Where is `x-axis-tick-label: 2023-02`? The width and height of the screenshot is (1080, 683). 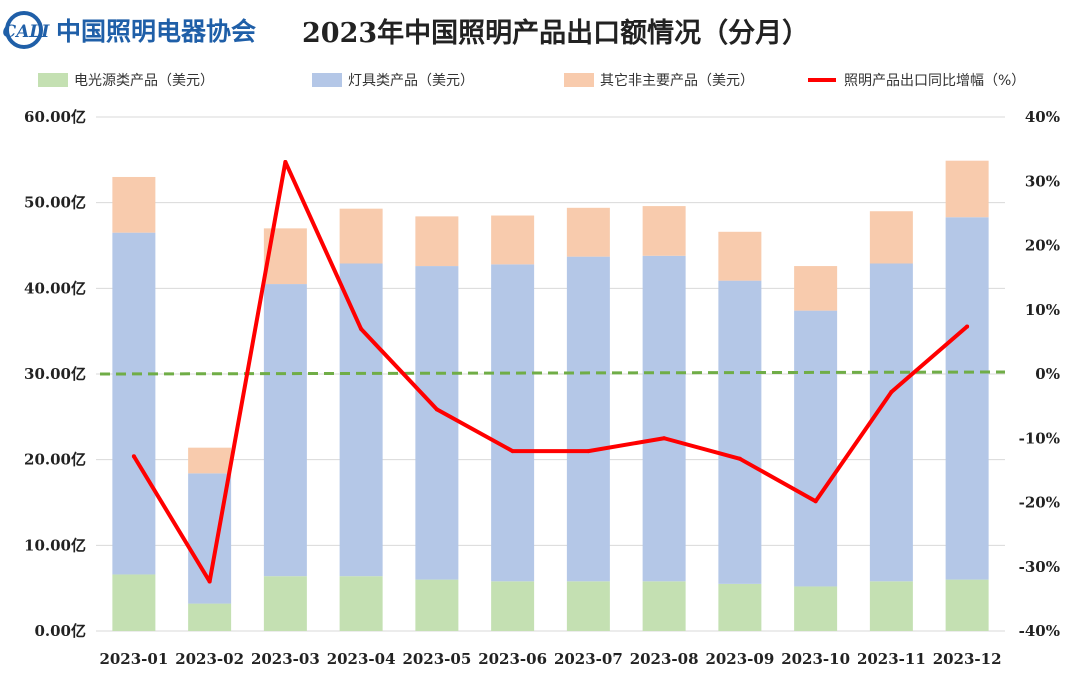
x-axis-tick-label: 2023-02 is located at coordinates (209, 659).